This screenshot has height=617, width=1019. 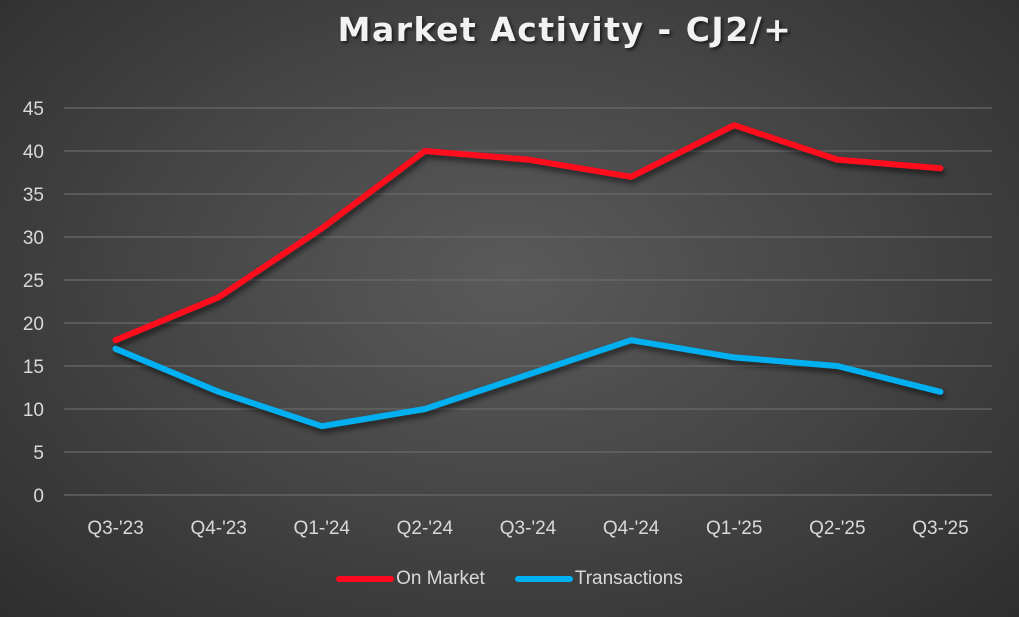 What do you see at coordinates (322, 528) in the screenshot?
I see `x-tick-label: Q1-'24` at bounding box center [322, 528].